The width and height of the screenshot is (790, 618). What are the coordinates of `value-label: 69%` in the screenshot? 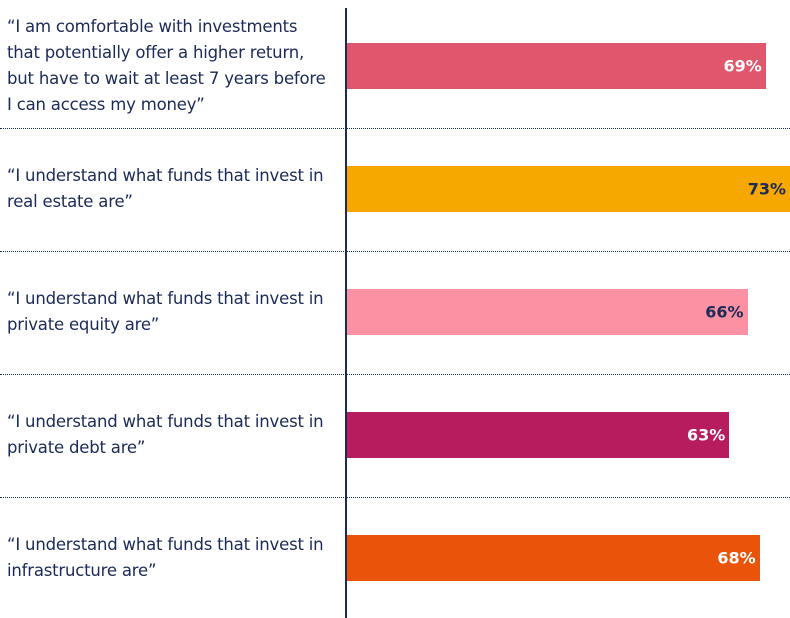 It's located at (742, 66).